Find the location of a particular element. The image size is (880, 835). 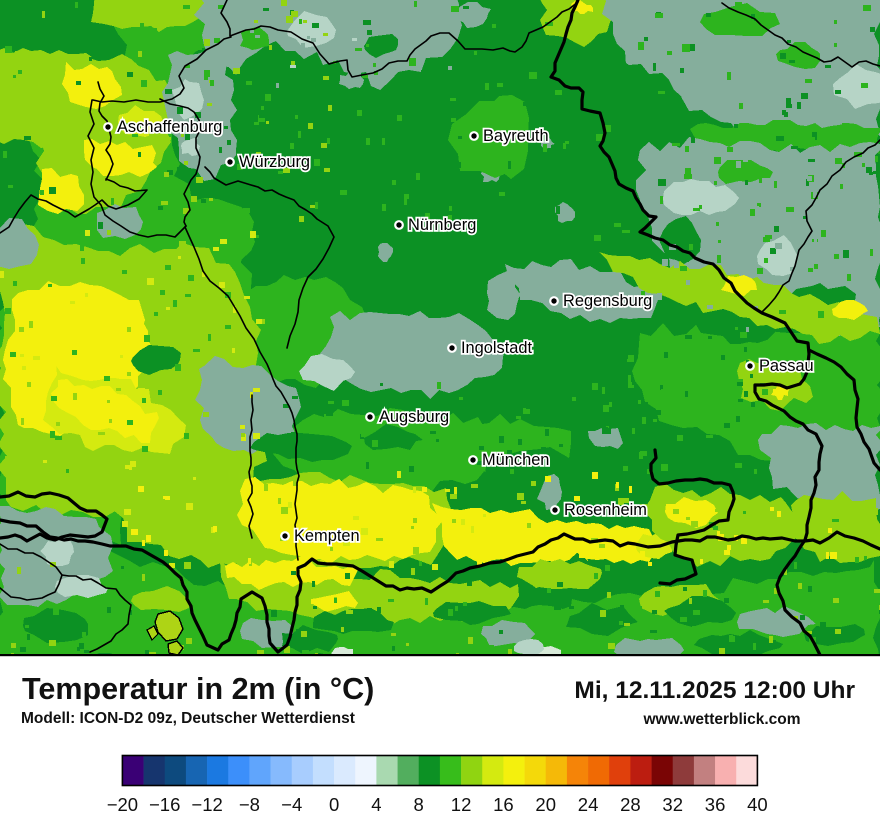

svg-text: −4 is located at coordinates (291, 804).